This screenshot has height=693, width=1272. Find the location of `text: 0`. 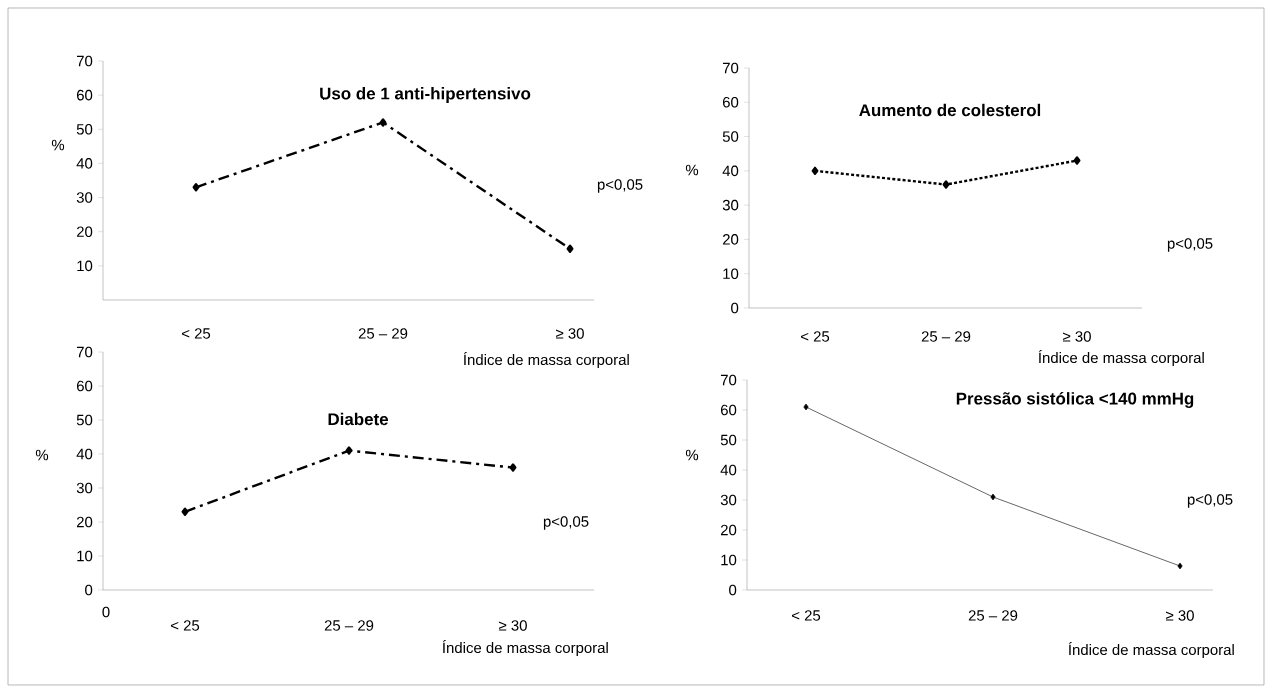

text: 0 is located at coordinates (106, 612).